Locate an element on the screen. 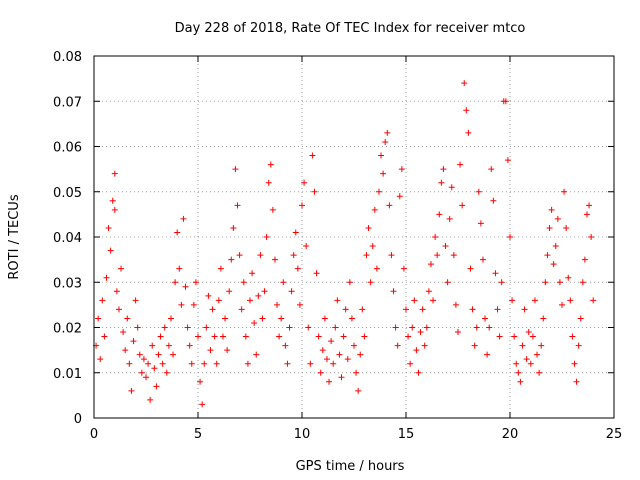  x-tick-label: 20 is located at coordinates (510, 434).